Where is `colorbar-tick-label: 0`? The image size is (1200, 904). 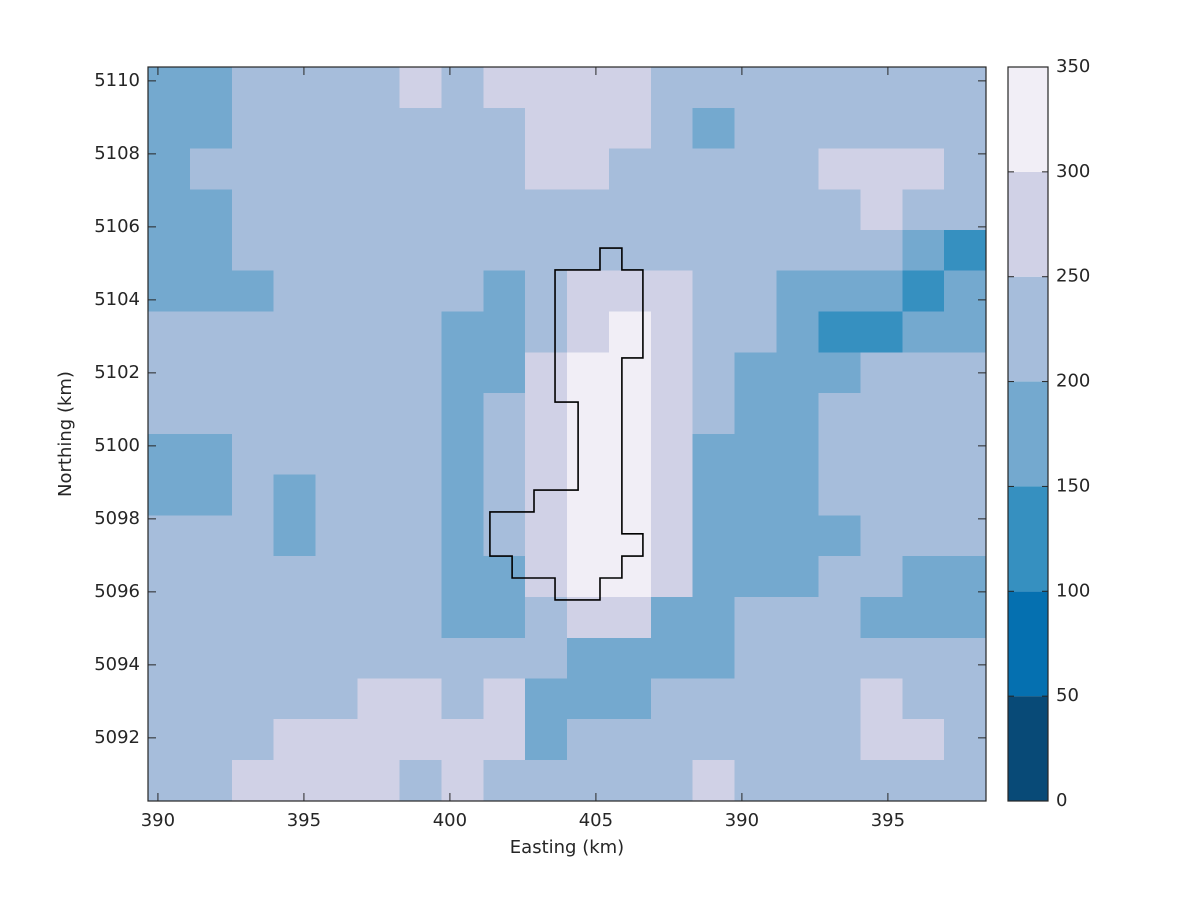 colorbar-tick-label: 0 is located at coordinates (1061, 800).